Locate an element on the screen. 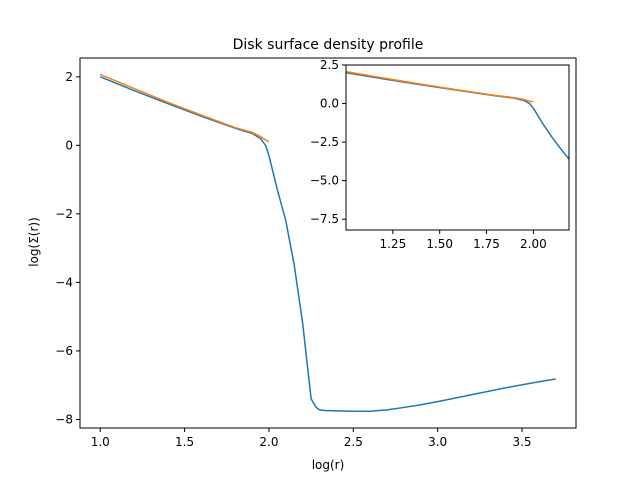 This screenshot has height=480, width=640. inset-x-tick-label: 1.50 is located at coordinates (439, 244).